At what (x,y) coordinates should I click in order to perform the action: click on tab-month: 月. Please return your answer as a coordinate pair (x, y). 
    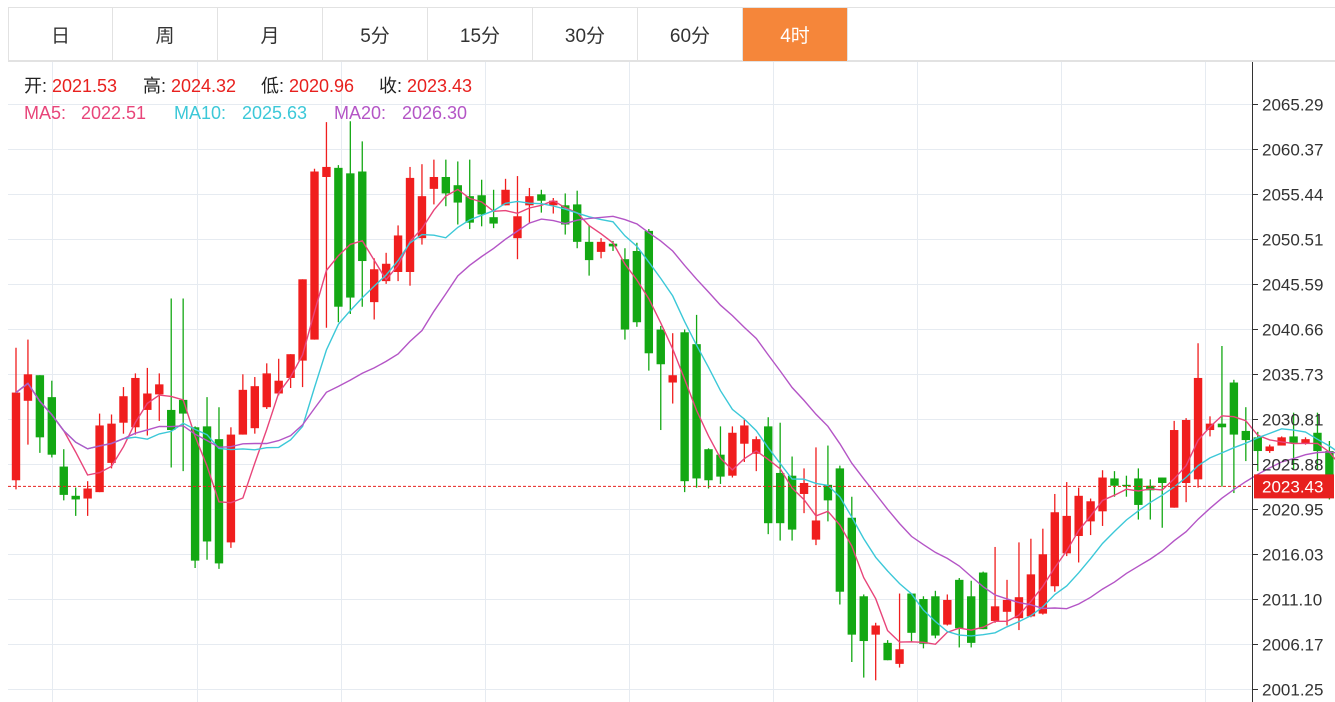
    Looking at the image, I should click on (270, 34).